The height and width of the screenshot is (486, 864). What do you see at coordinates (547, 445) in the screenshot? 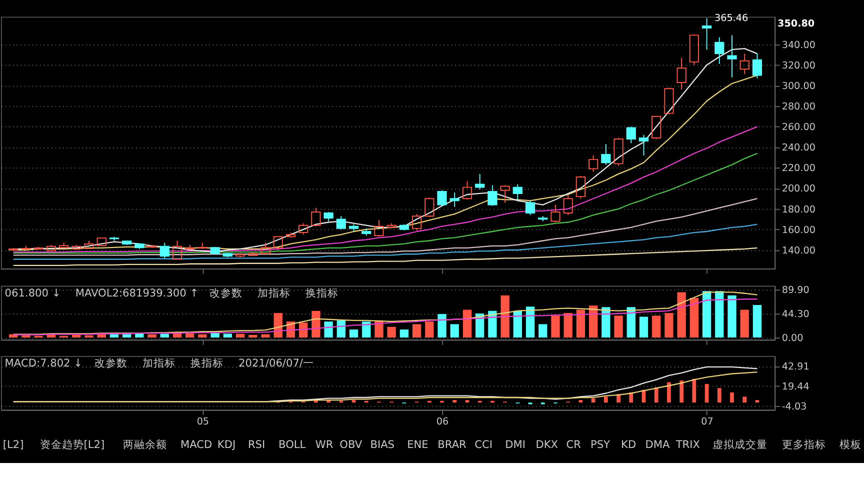
I see `text: DKX` at bounding box center [547, 445].